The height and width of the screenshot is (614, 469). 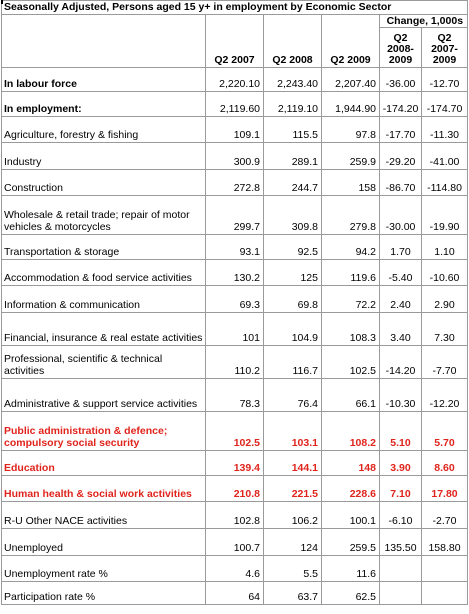 What do you see at coordinates (350, 515) in the screenshot?
I see `table-cell: 100.1` at bounding box center [350, 515].